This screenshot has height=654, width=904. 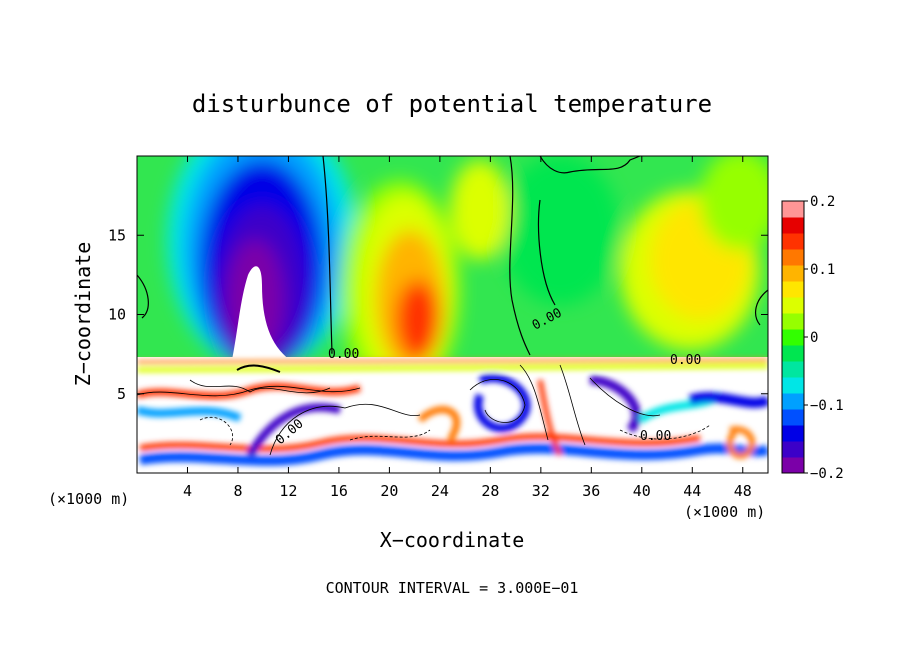 I want to click on x-tick-label: 44, so click(x=692, y=491).